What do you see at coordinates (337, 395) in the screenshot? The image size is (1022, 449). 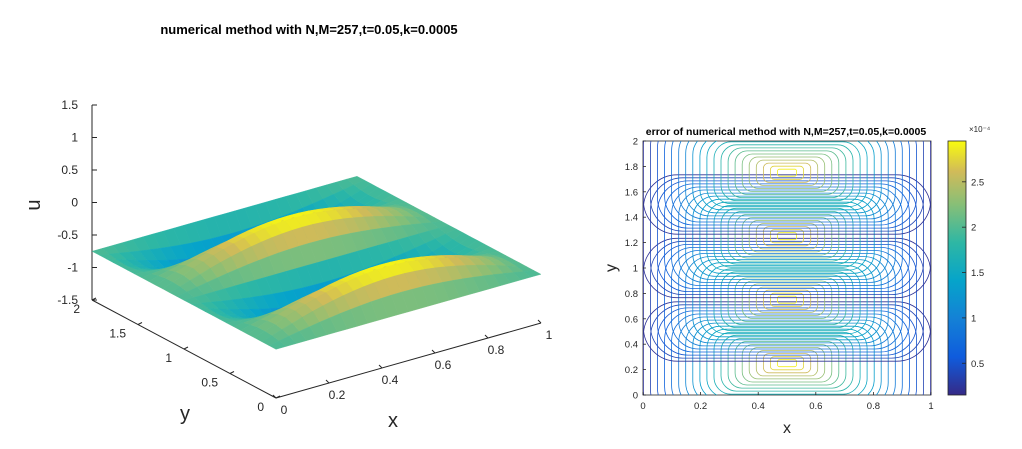 I see `x-tick-label: 0.2` at bounding box center [337, 395].